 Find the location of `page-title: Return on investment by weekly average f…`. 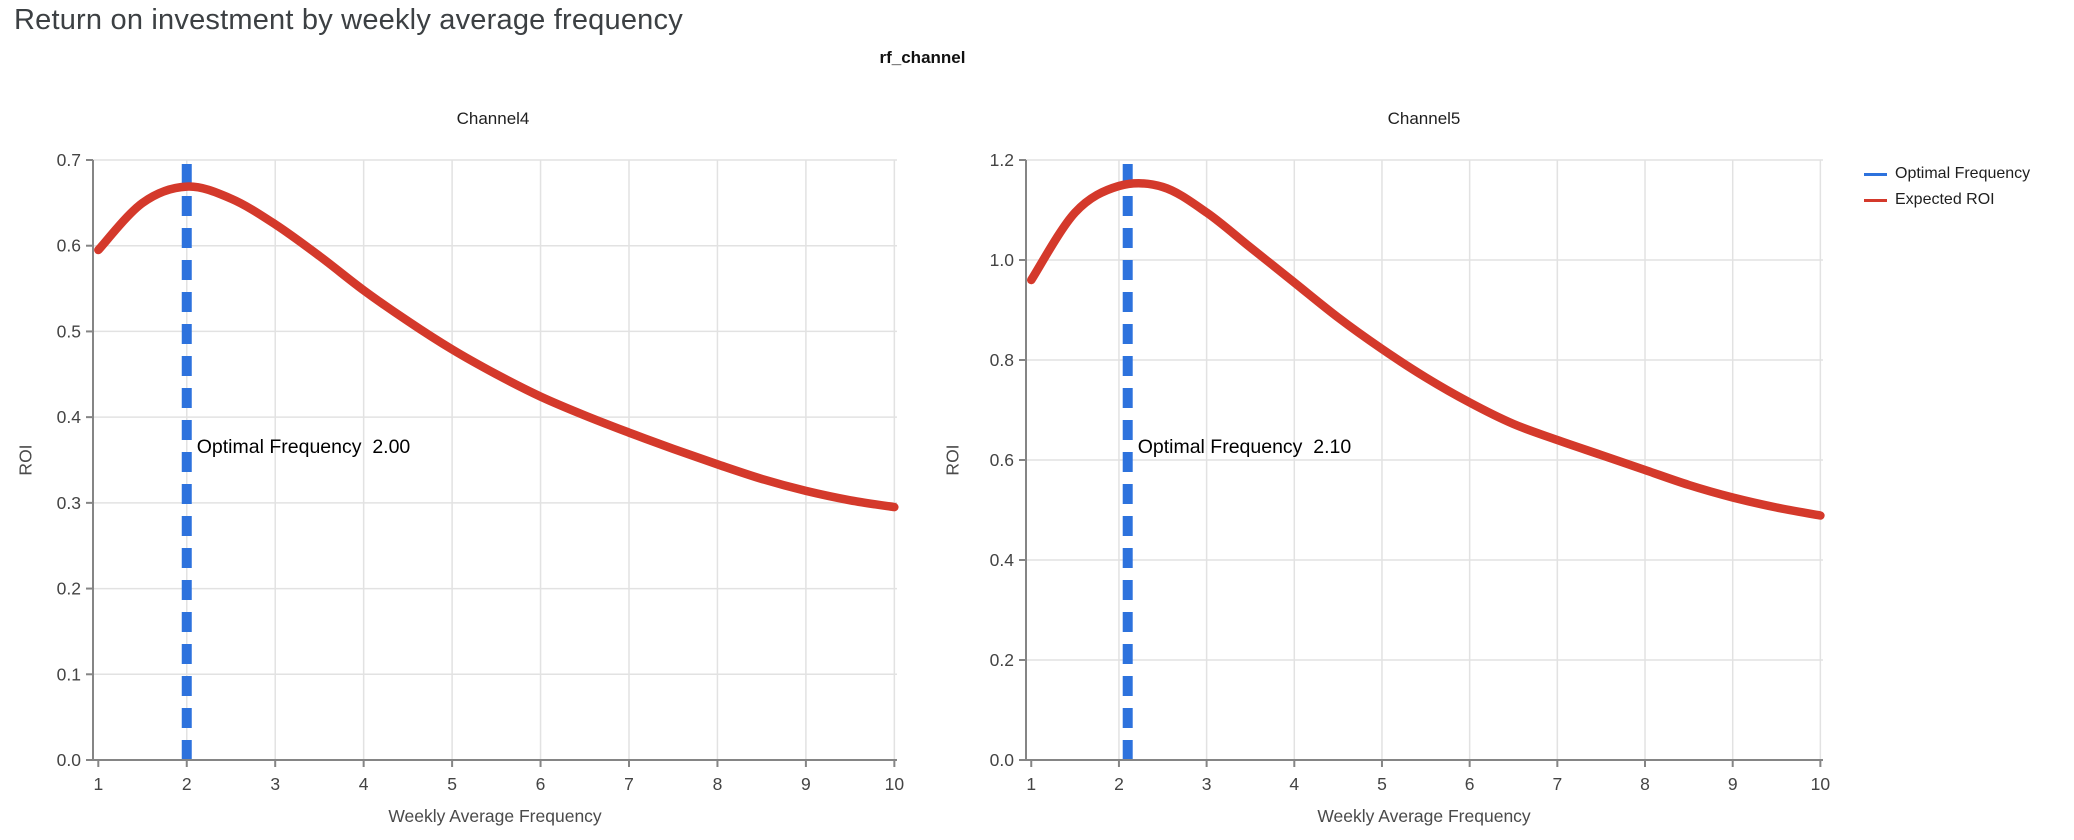

page-title: Return on investment by weekly average f… is located at coordinates (348, 20).